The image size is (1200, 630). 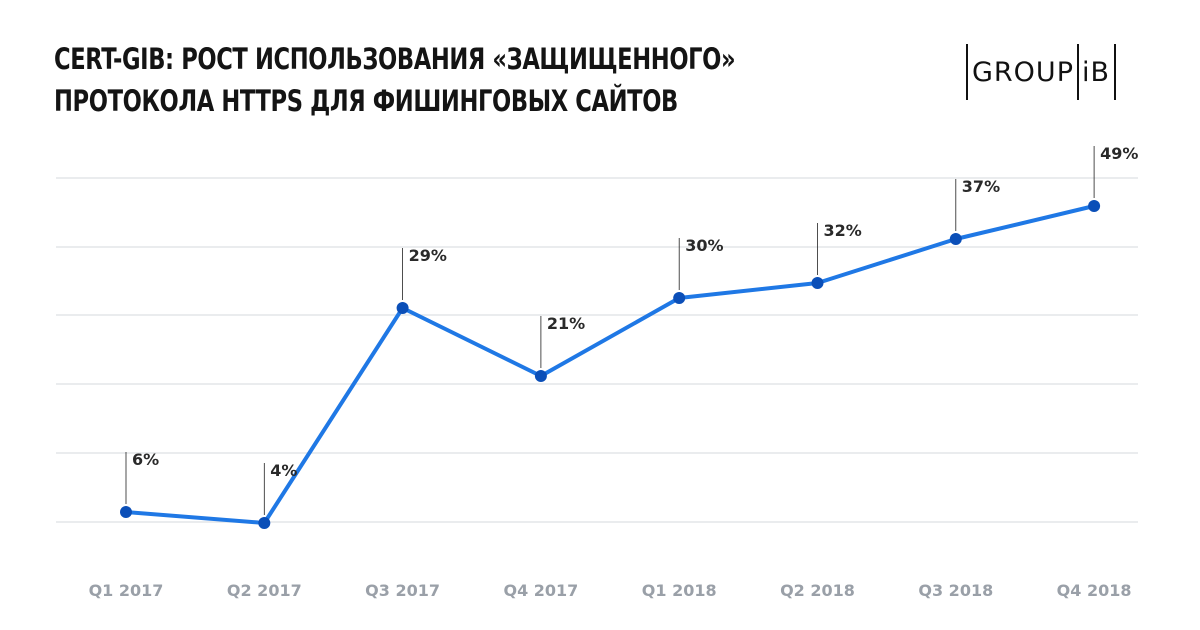 I want to click on x-tick-label: Q3 2018, so click(x=955, y=590).